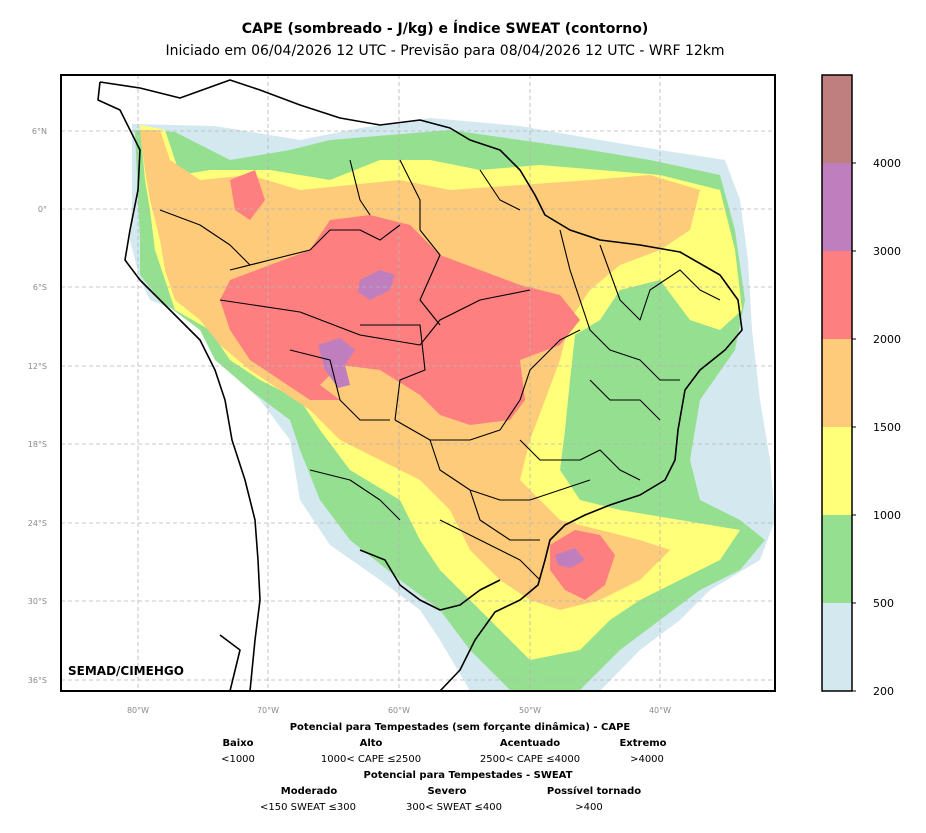 Image resolution: width=926 pixels, height=833 pixels. I want to click on sweat-legend-title: Potencial para Tempestades - SWEAT, so click(468, 775).